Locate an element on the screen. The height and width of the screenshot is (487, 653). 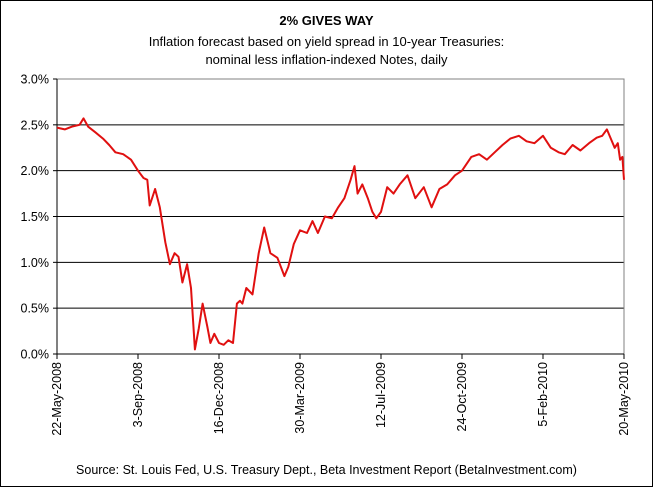
x-tick-label: 22-May-2008 is located at coordinates (57, 399).